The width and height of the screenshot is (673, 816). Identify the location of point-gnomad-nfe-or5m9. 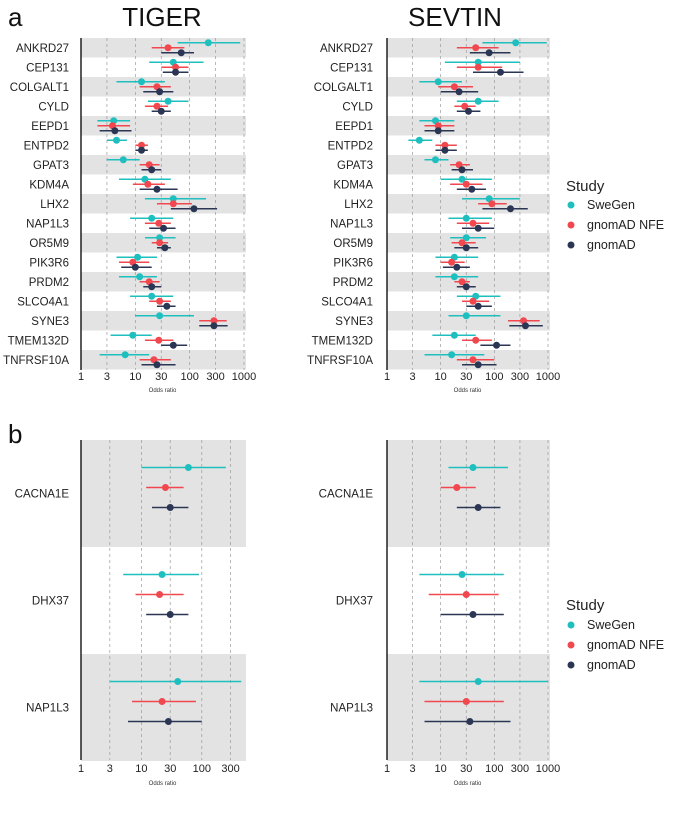
(160, 243).